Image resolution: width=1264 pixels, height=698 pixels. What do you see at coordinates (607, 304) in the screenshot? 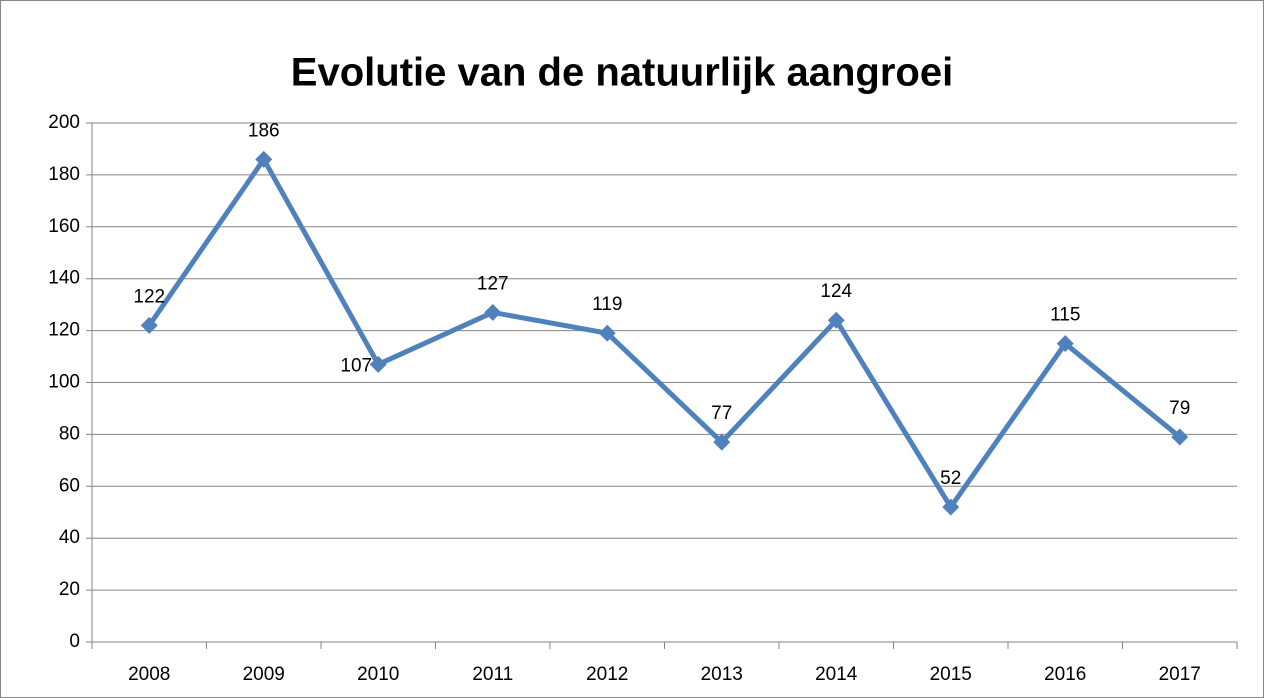
I see `data-label: 119` at bounding box center [607, 304].